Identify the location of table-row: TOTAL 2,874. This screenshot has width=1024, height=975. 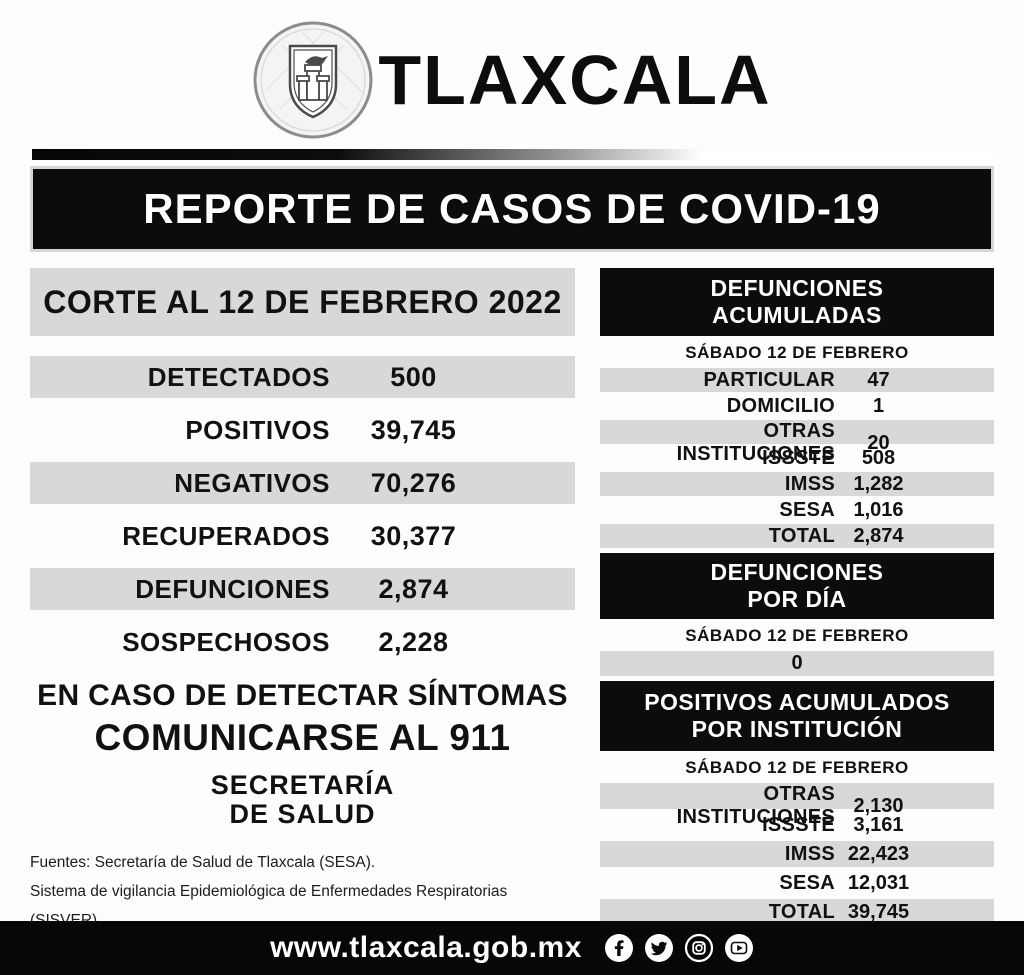
(797, 536).